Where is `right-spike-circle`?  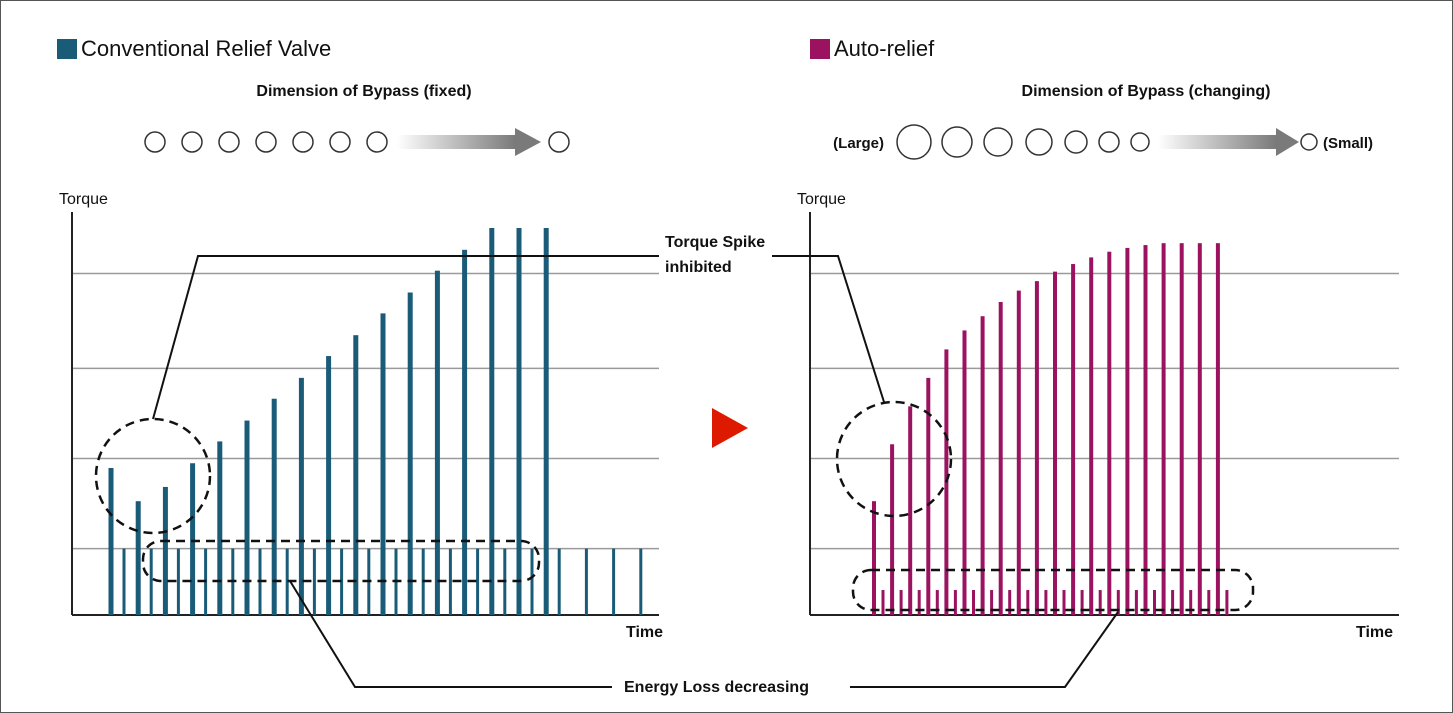 right-spike-circle is located at coordinates (894, 459).